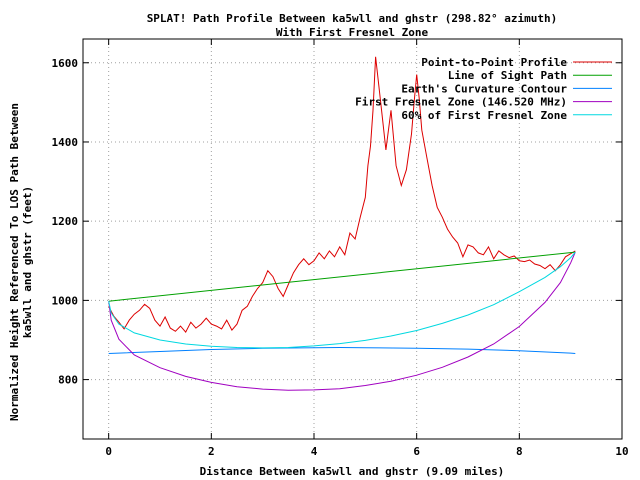 This screenshot has height=480, width=640. I want to click on y-tick-label: 1200, so click(65, 221).